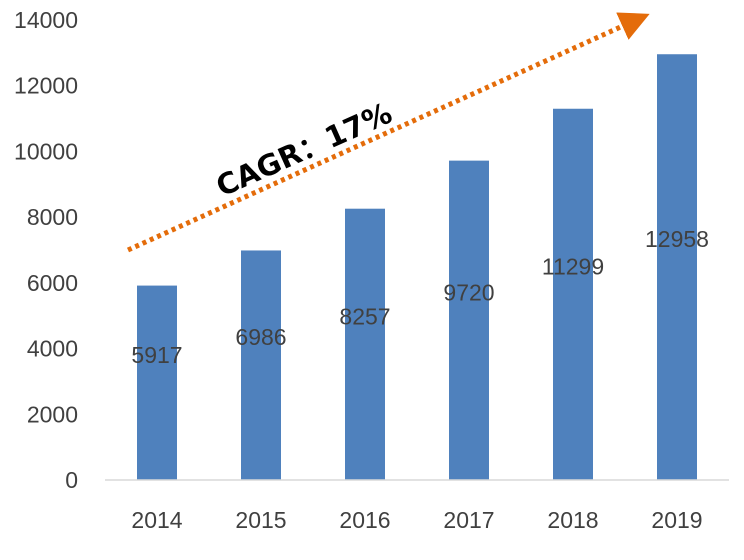  Describe the element at coordinates (260, 520) in the screenshot. I see `x-tick-label: 2015` at that location.